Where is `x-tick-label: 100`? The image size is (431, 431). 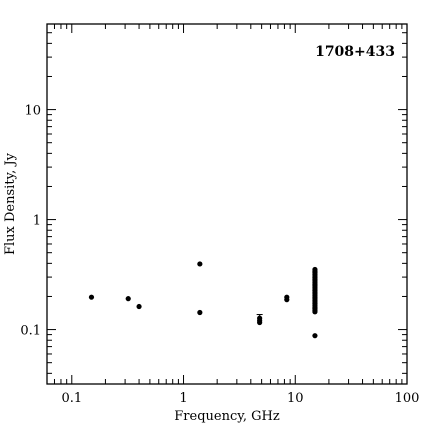 x-tick-label: 100 is located at coordinates (407, 398).